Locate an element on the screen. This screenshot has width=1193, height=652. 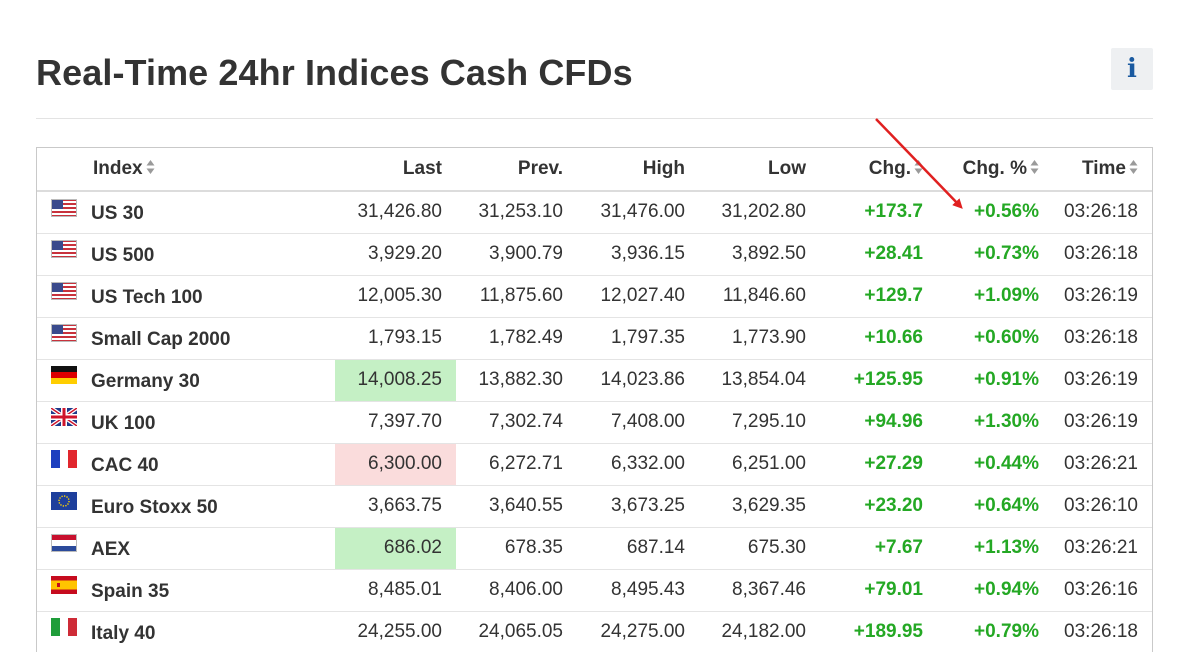
high-cell: 12,027.40 is located at coordinates (638, 296).